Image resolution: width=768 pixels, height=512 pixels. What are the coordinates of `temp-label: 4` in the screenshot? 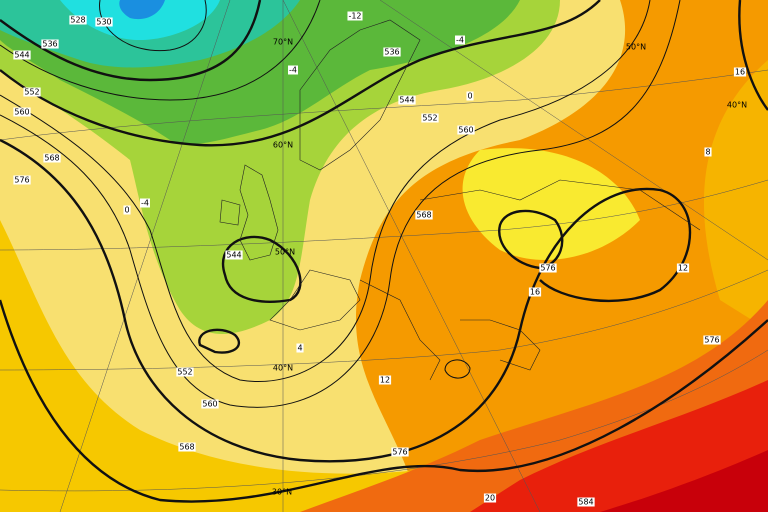 It's located at (299, 348).